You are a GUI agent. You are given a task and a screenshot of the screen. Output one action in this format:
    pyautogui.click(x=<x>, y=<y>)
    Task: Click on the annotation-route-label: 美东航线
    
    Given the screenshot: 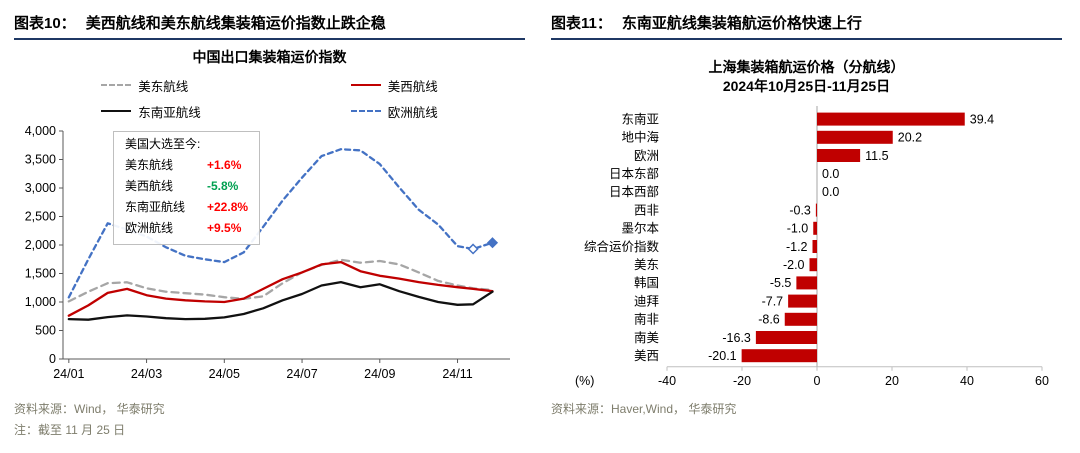 What is the action you would take?
    pyautogui.click(x=149, y=164)
    